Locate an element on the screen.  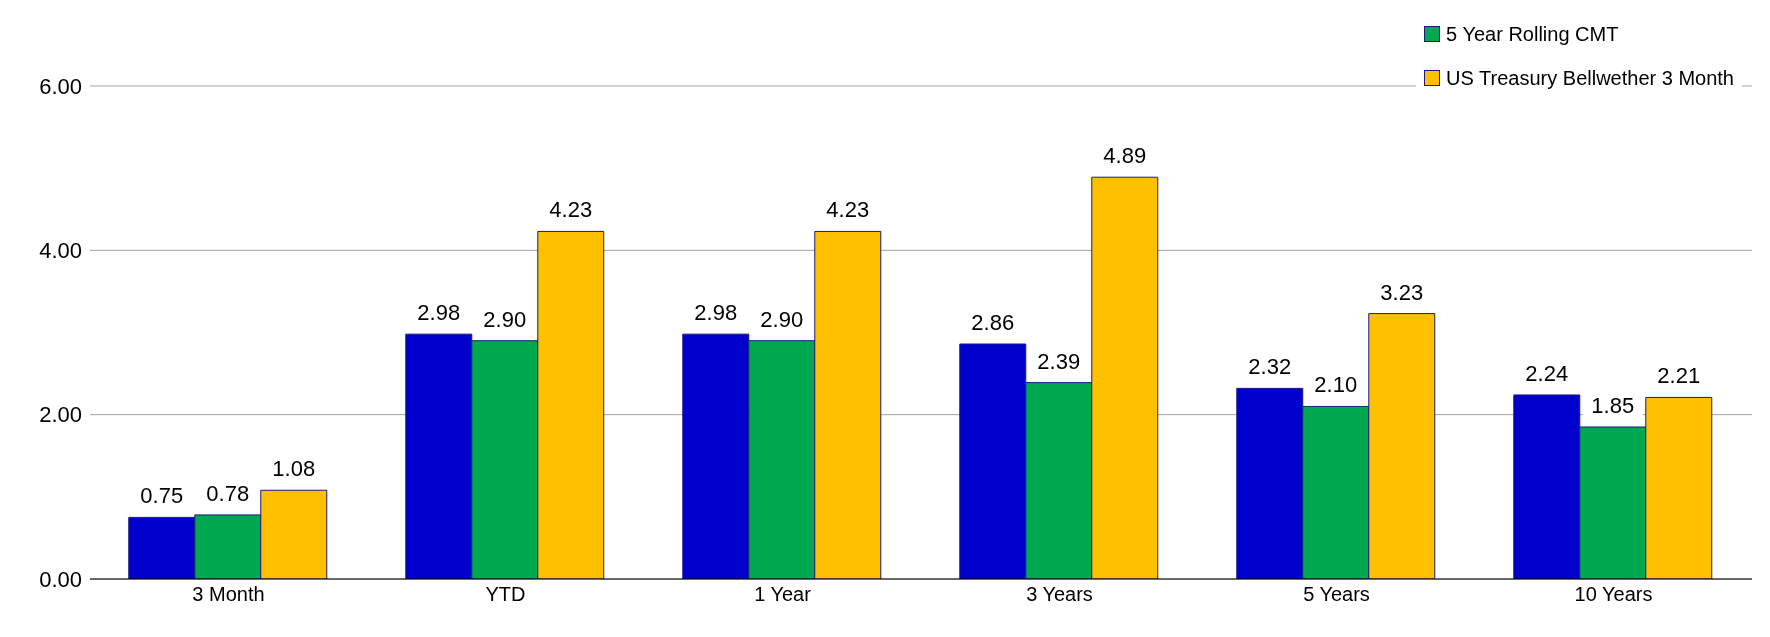
data-label: 1.85 is located at coordinates (1613, 405).